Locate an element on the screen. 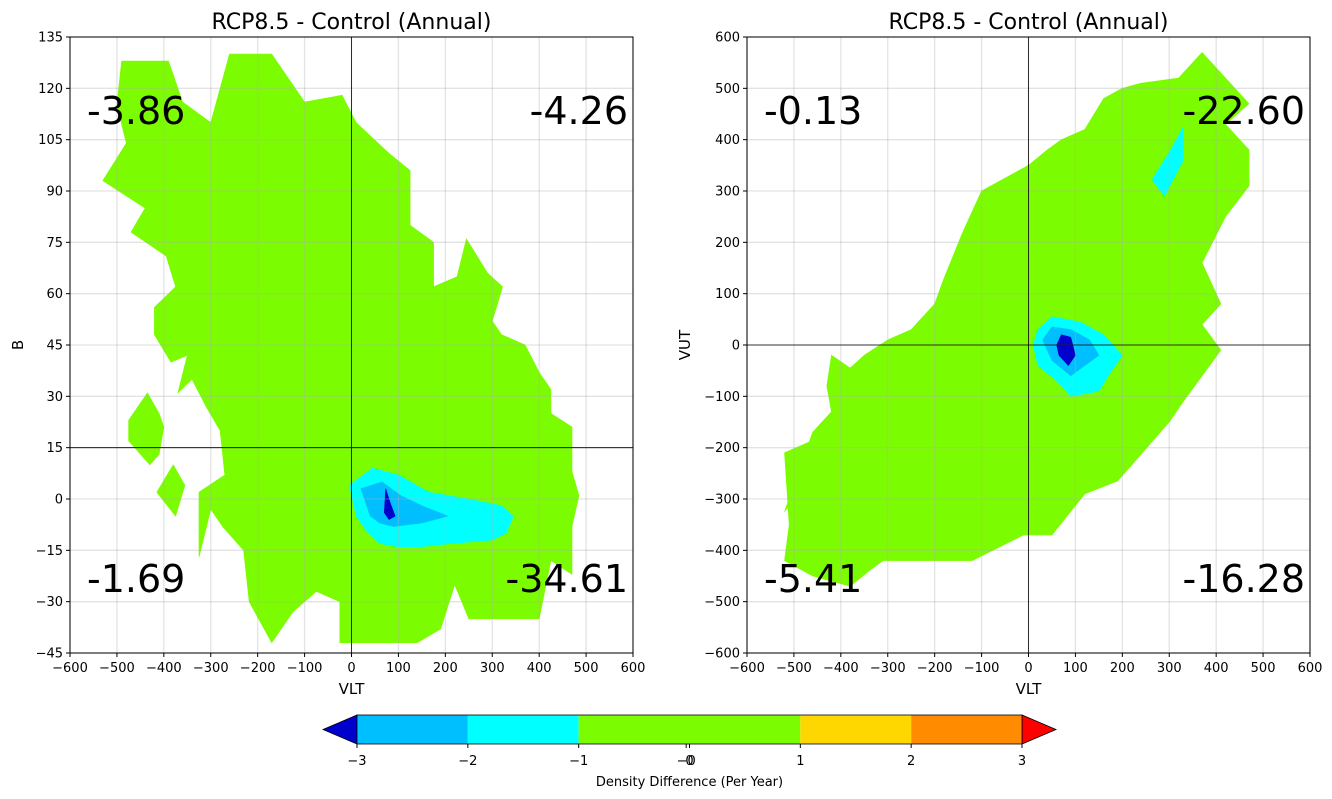 The width and height of the screenshot is (1332, 799). colorbar-tick-label: 3 is located at coordinates (1022, 761).